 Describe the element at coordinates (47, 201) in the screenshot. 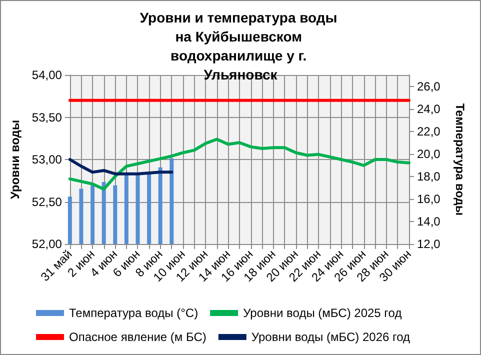

I see `y-tick-label: 52,50` at that location.